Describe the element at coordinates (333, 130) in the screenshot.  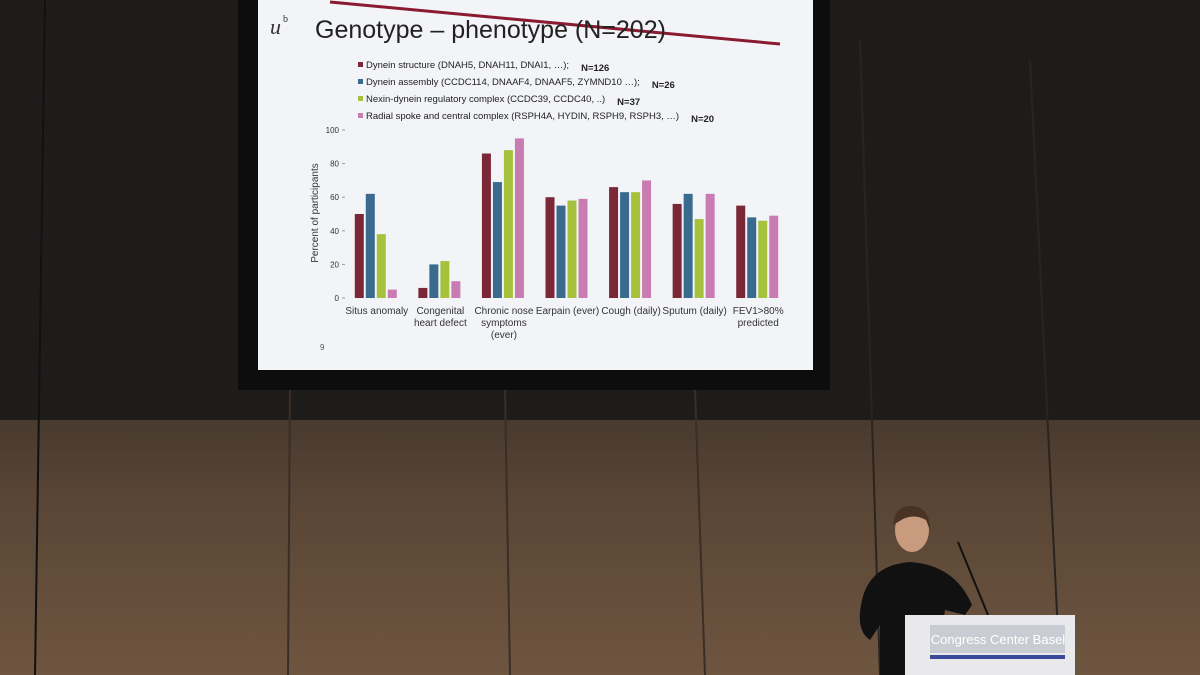
I see `y-tick-label: 100` at that location.